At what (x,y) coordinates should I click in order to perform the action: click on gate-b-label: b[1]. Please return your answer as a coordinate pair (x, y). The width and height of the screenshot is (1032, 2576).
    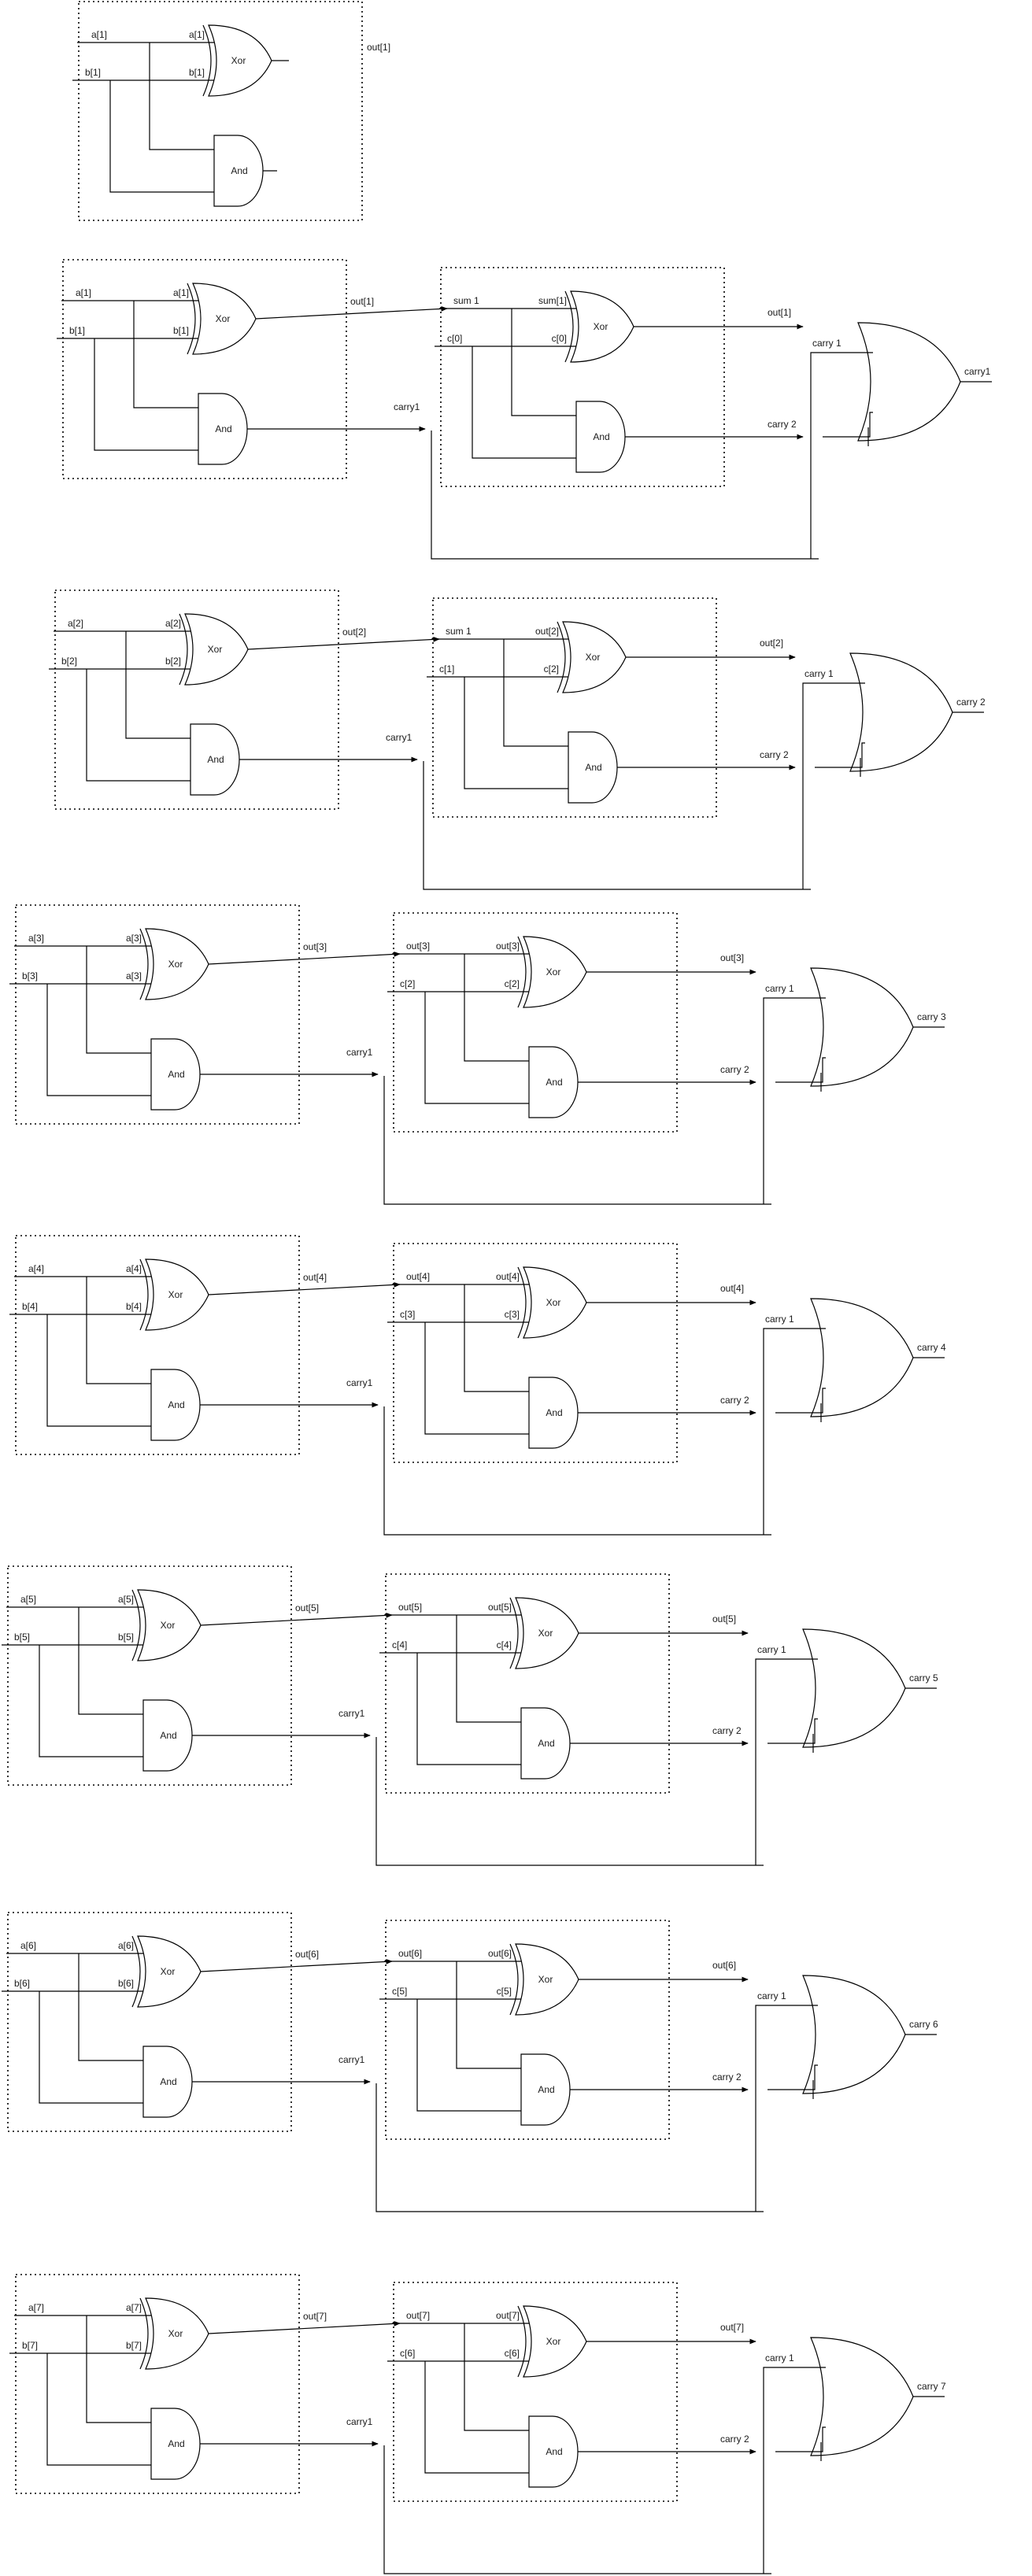
    Looking at the image, I should click on (181, 330).